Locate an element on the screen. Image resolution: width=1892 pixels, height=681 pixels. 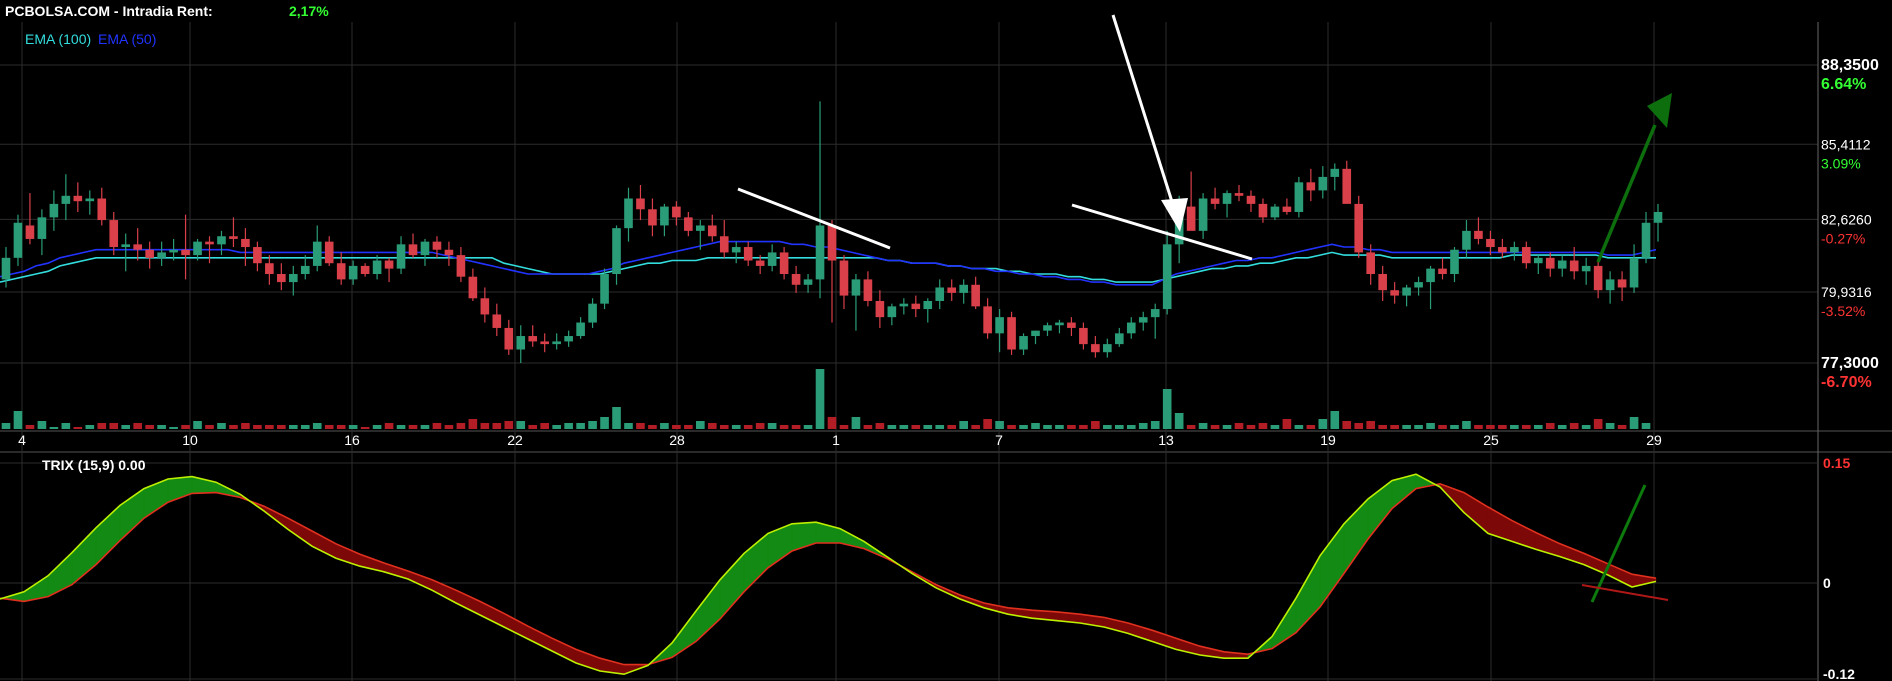
price-level-label: 82,6260 is located at coordinates (1846, 219).